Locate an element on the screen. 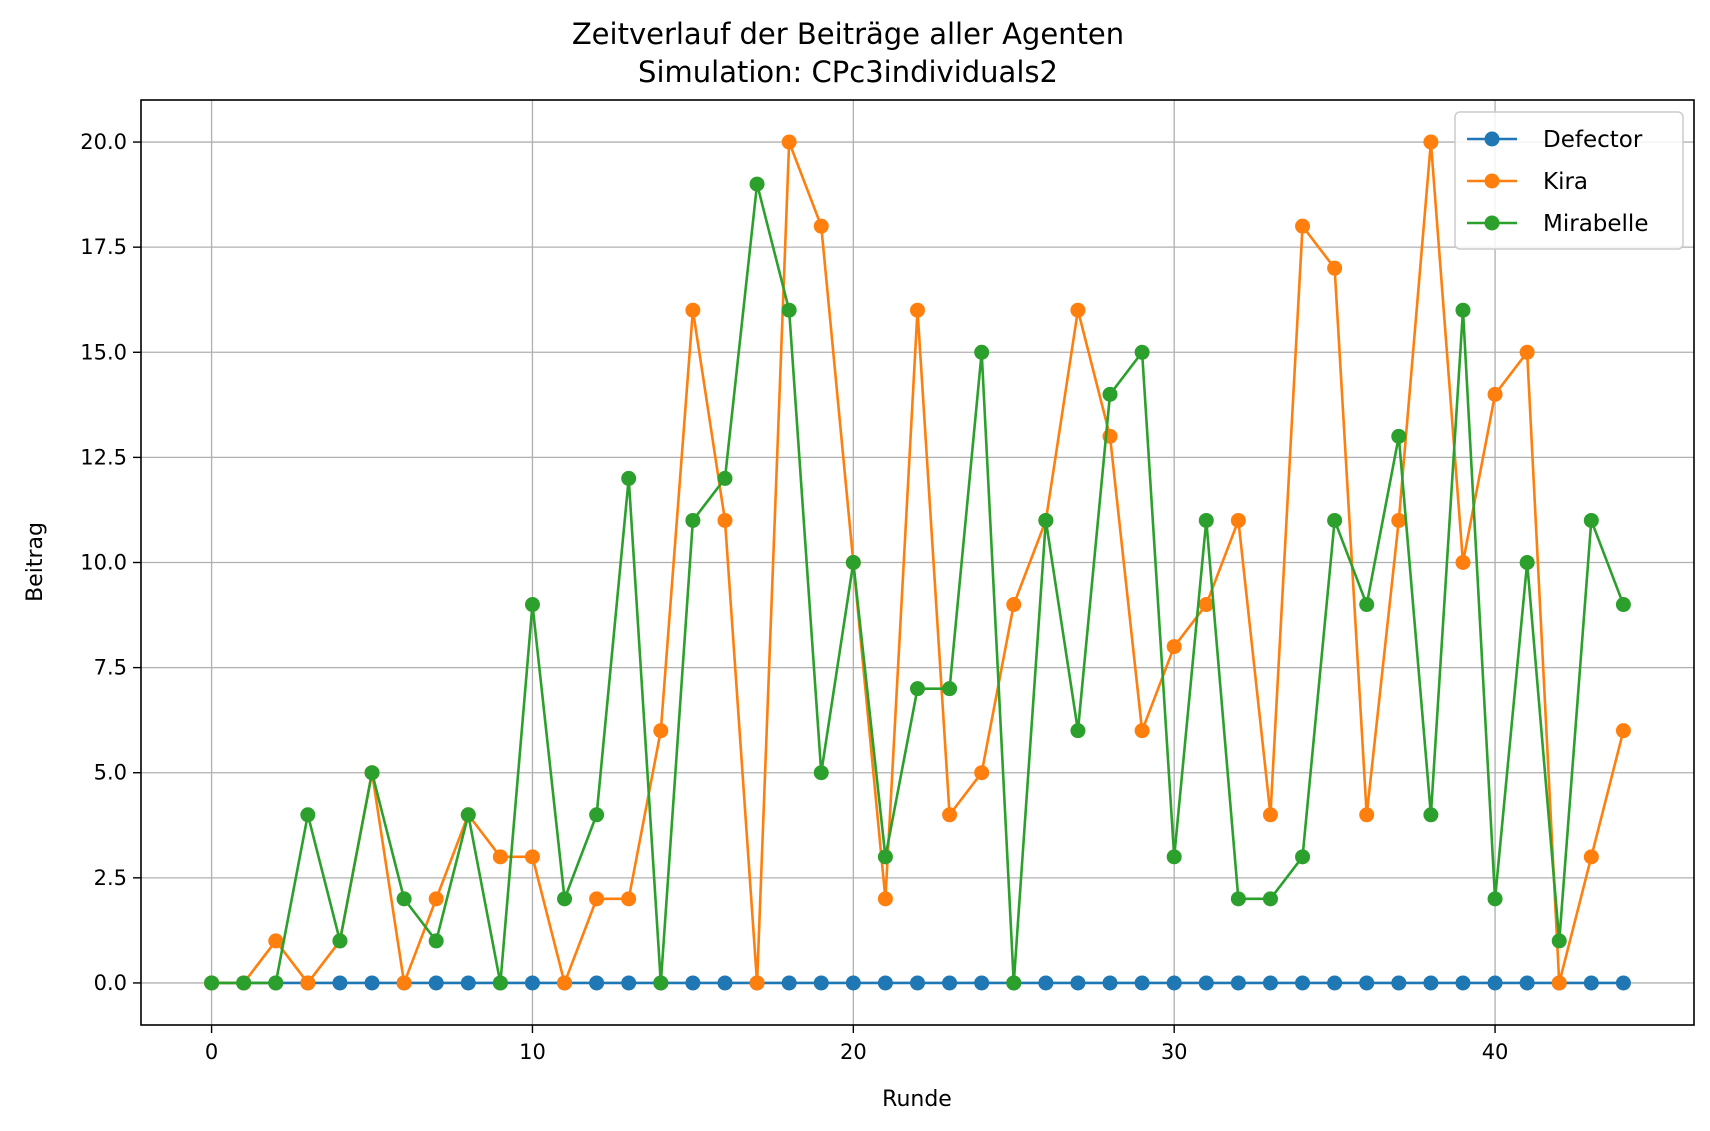 The height and width of the screenshot is (1131, 1710). y-tick-label: 7.5 is located at coordinates (110, 668).